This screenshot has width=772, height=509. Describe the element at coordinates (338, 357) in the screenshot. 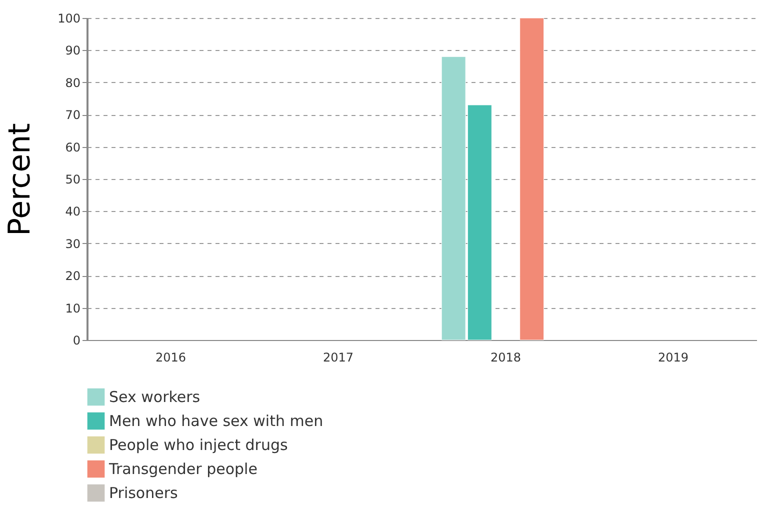

I see `x-tick-label: 2017` at that location.